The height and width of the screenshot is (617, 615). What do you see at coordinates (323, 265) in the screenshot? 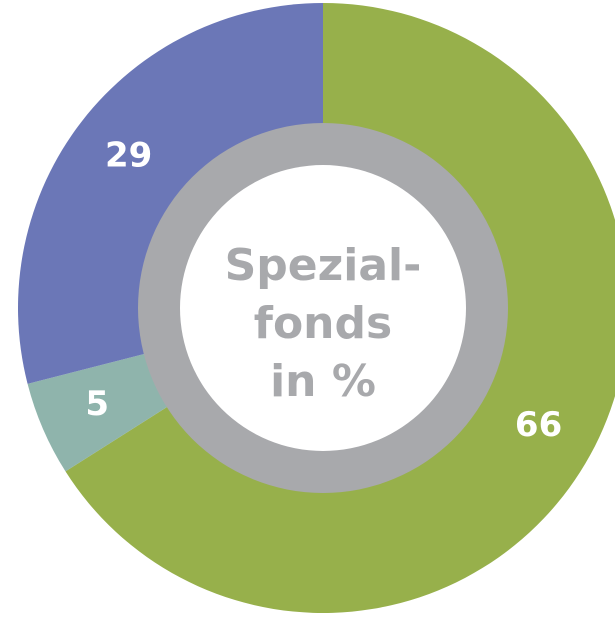
I see `center-label: Spezial-` at bounding box center [323, 265].